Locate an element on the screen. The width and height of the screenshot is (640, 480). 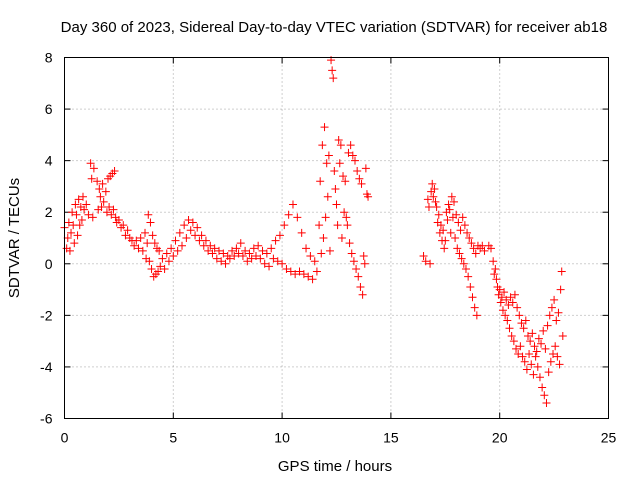
x-tick-label: 20 is located at coordinates (500, 438).